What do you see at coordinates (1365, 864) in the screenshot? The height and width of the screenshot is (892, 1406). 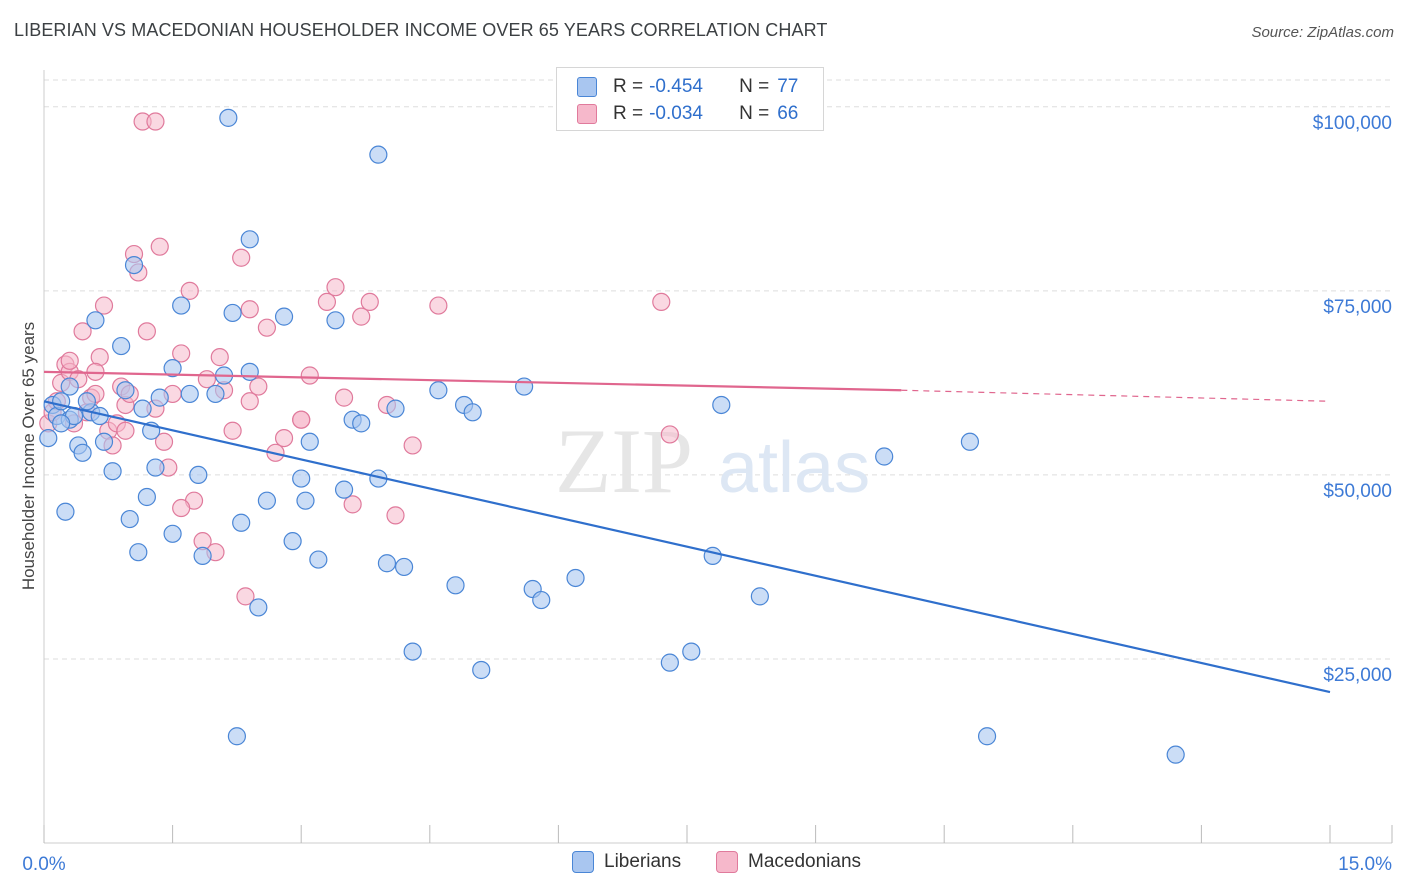 I see `x-tick-label: 15.0%` at bounding box center [1365, 864].